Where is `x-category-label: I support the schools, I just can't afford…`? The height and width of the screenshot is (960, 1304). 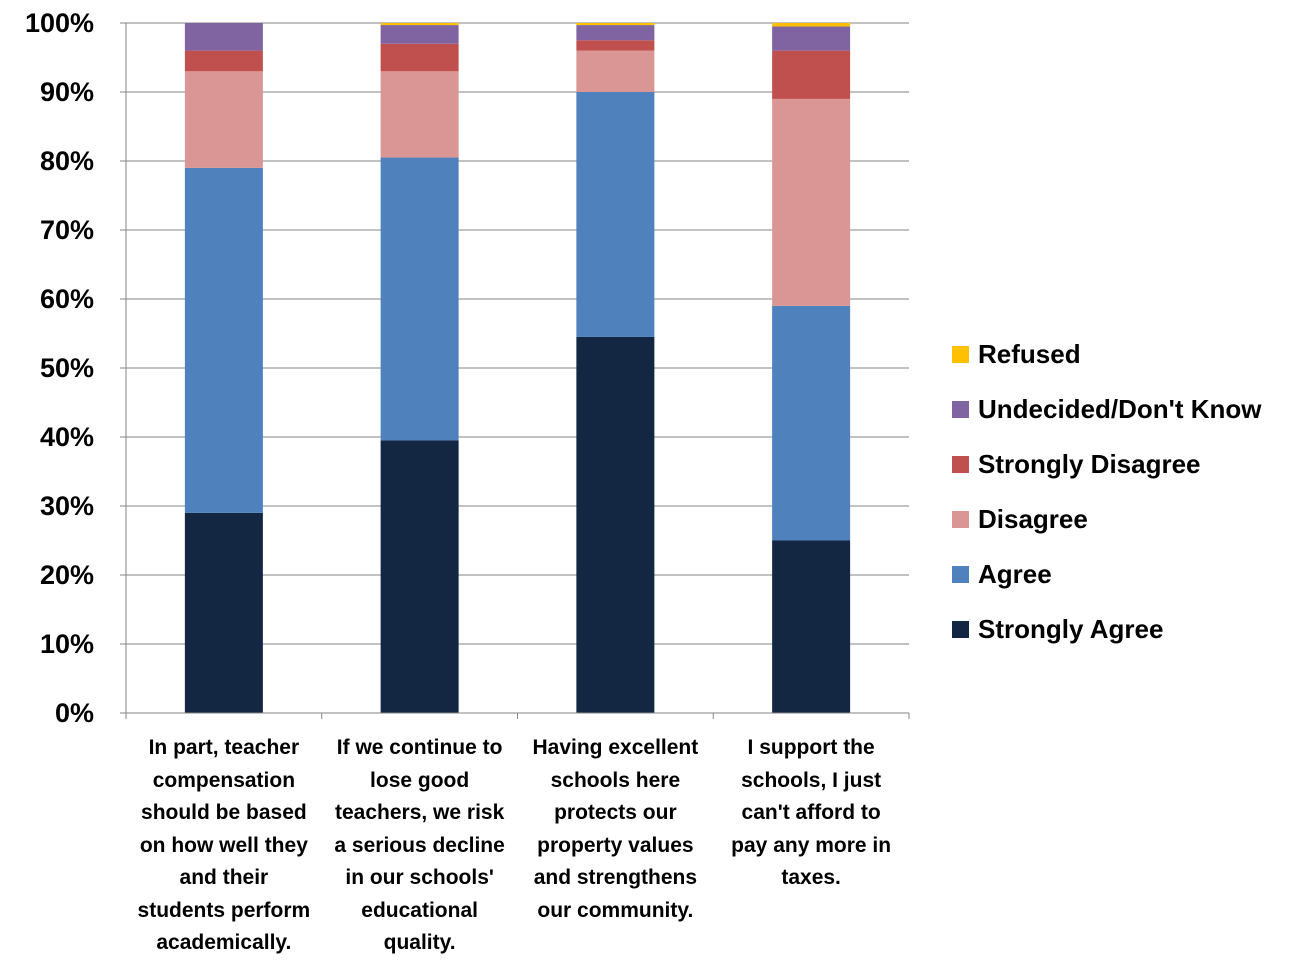 x-category-label: I support the schools, I just can't afford… is located at coordinates (811, 813).